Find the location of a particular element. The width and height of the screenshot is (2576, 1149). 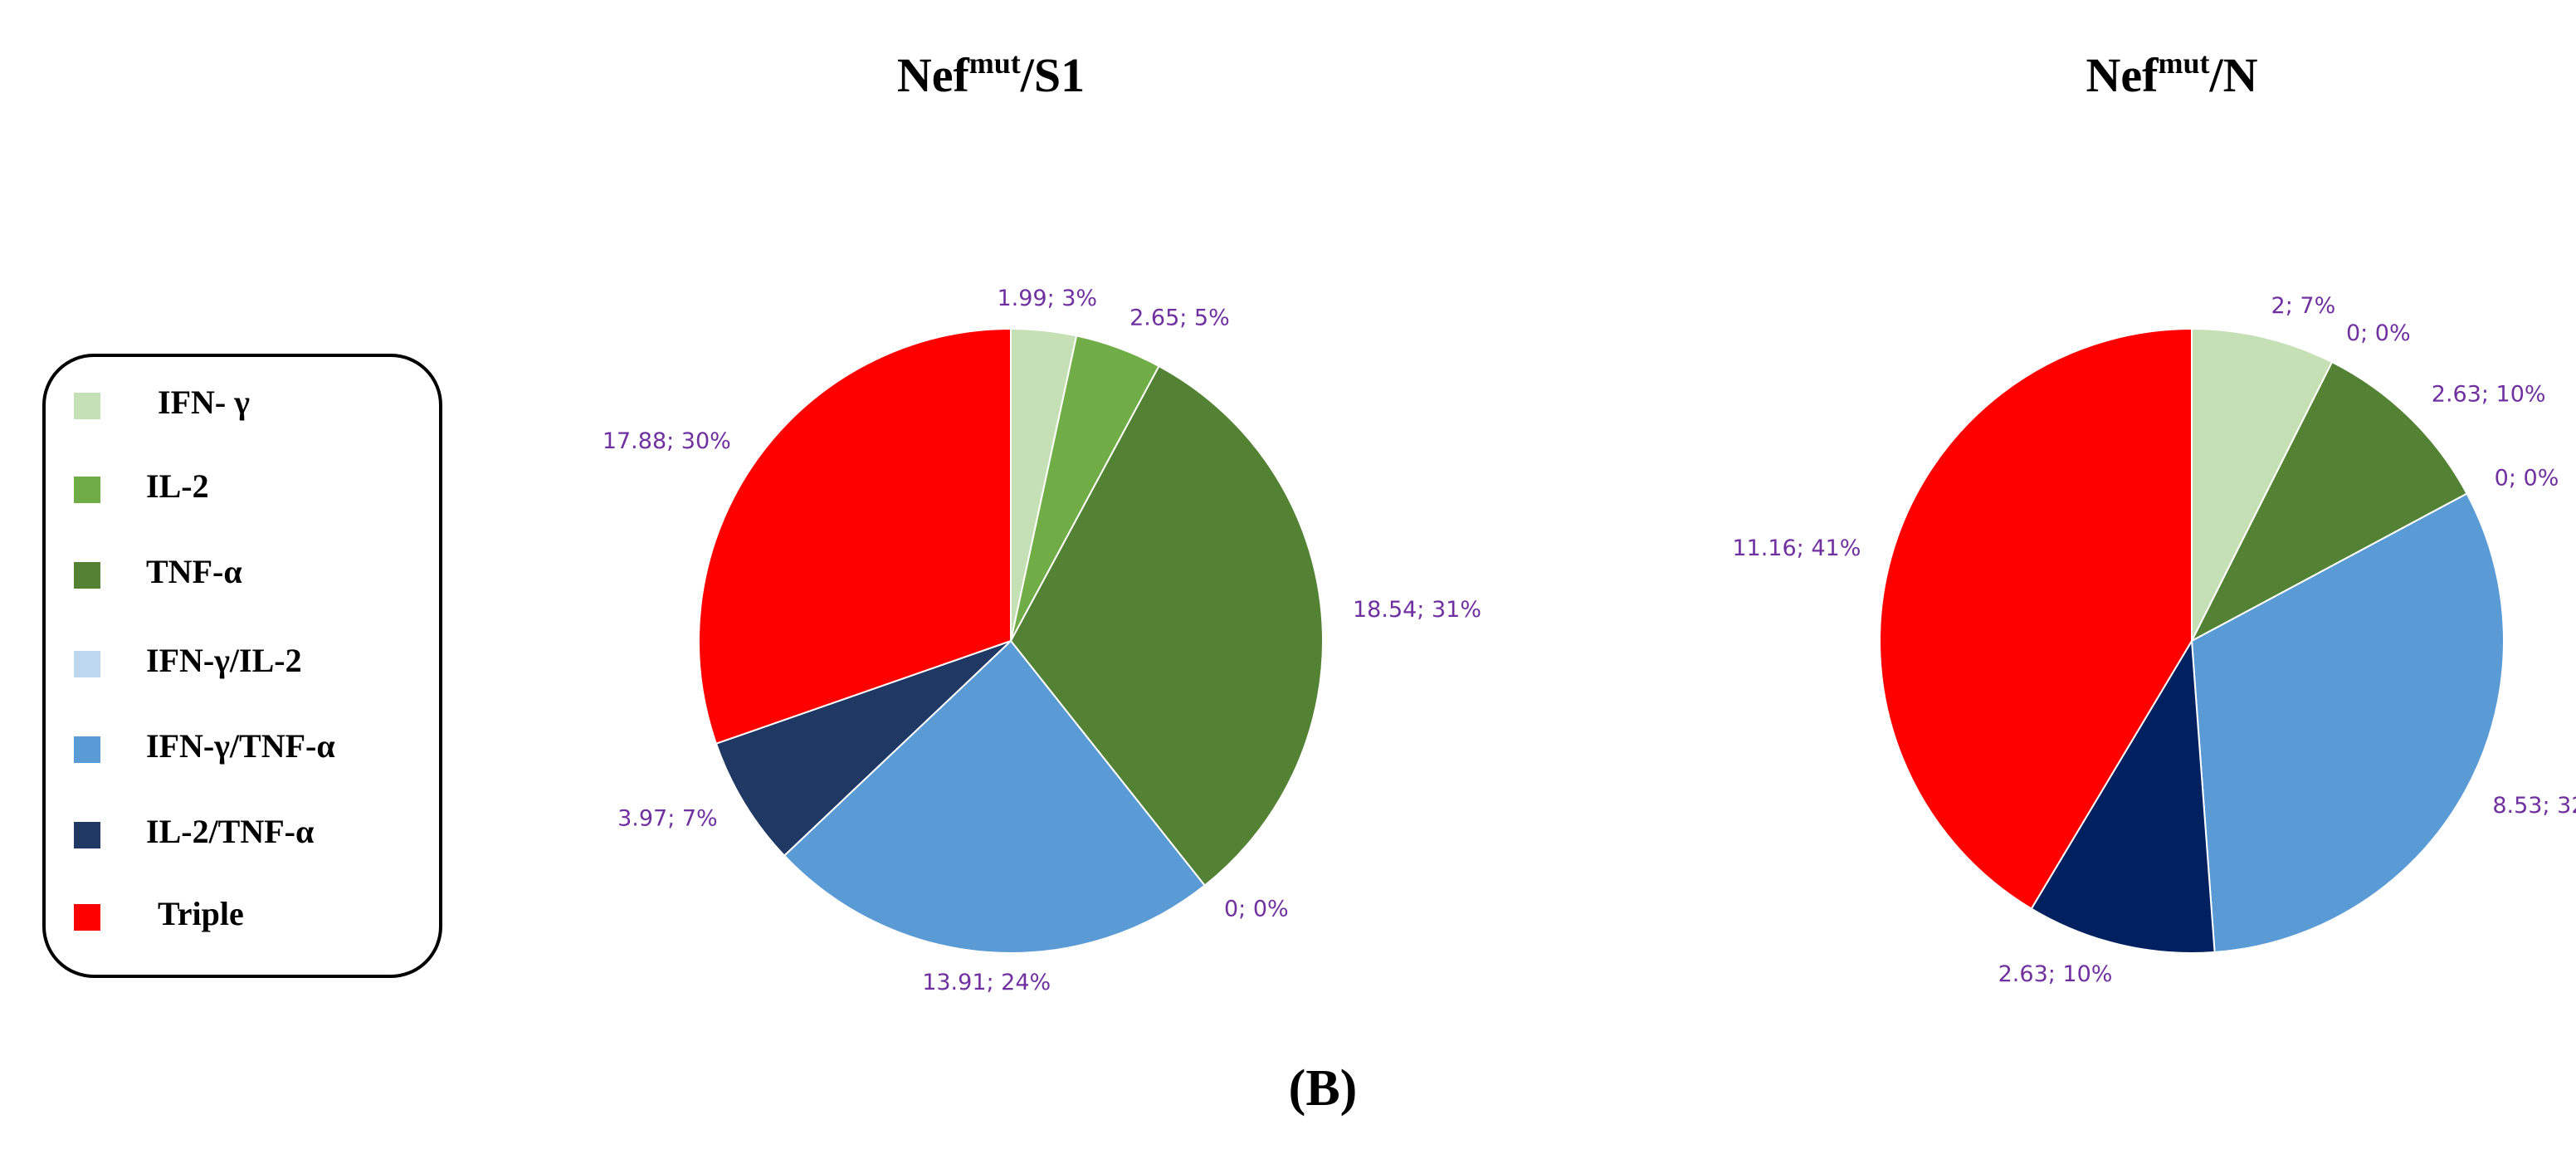

legend-label: IL-2/TNF-α is located at coordinates (230, 831).